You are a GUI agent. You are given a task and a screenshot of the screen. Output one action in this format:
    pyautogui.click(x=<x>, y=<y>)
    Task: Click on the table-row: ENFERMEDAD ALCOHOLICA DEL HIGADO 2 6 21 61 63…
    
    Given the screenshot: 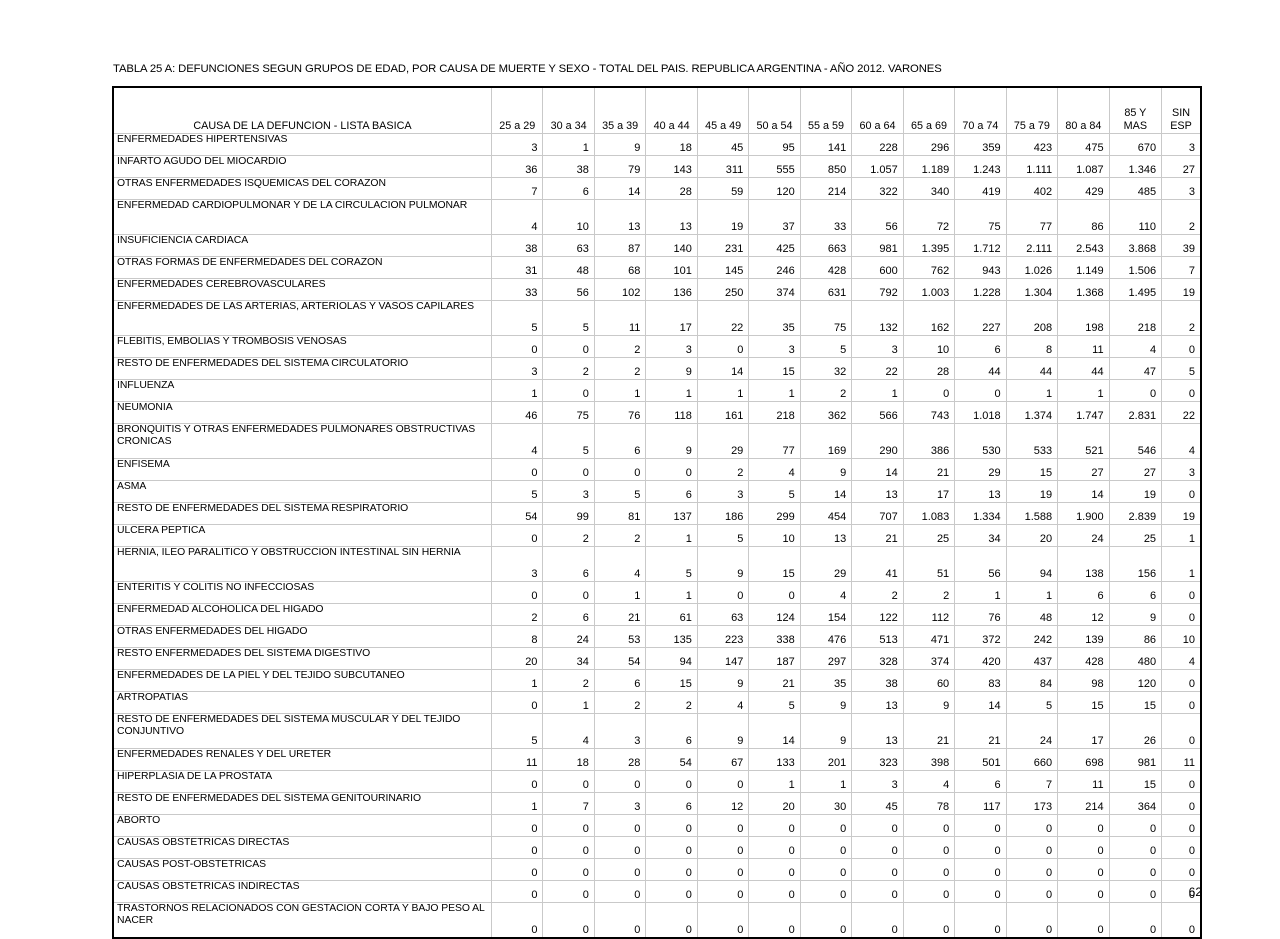 What is the action you would take?
    pyautogui.click(x=657, y=614)
    